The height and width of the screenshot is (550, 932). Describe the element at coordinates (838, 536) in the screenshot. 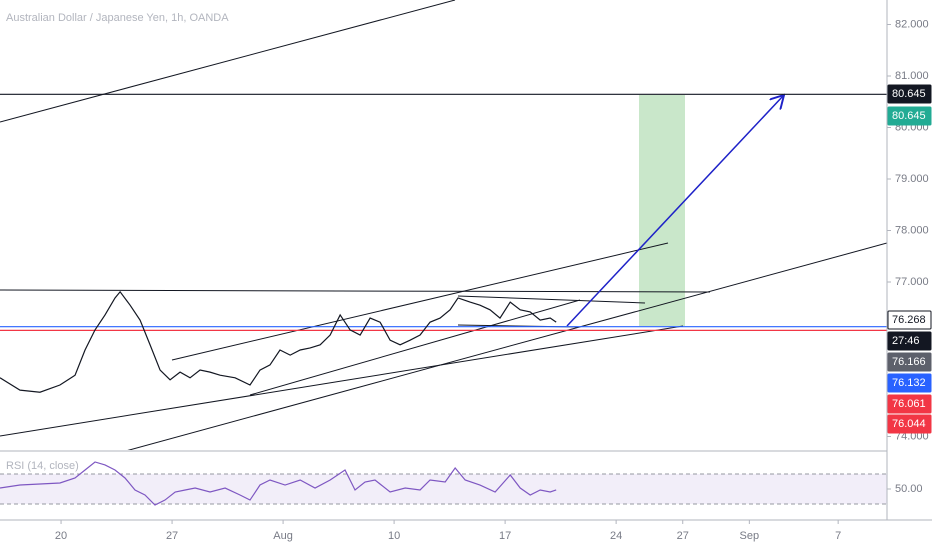

I see `x-tick-label: 7` at that location.